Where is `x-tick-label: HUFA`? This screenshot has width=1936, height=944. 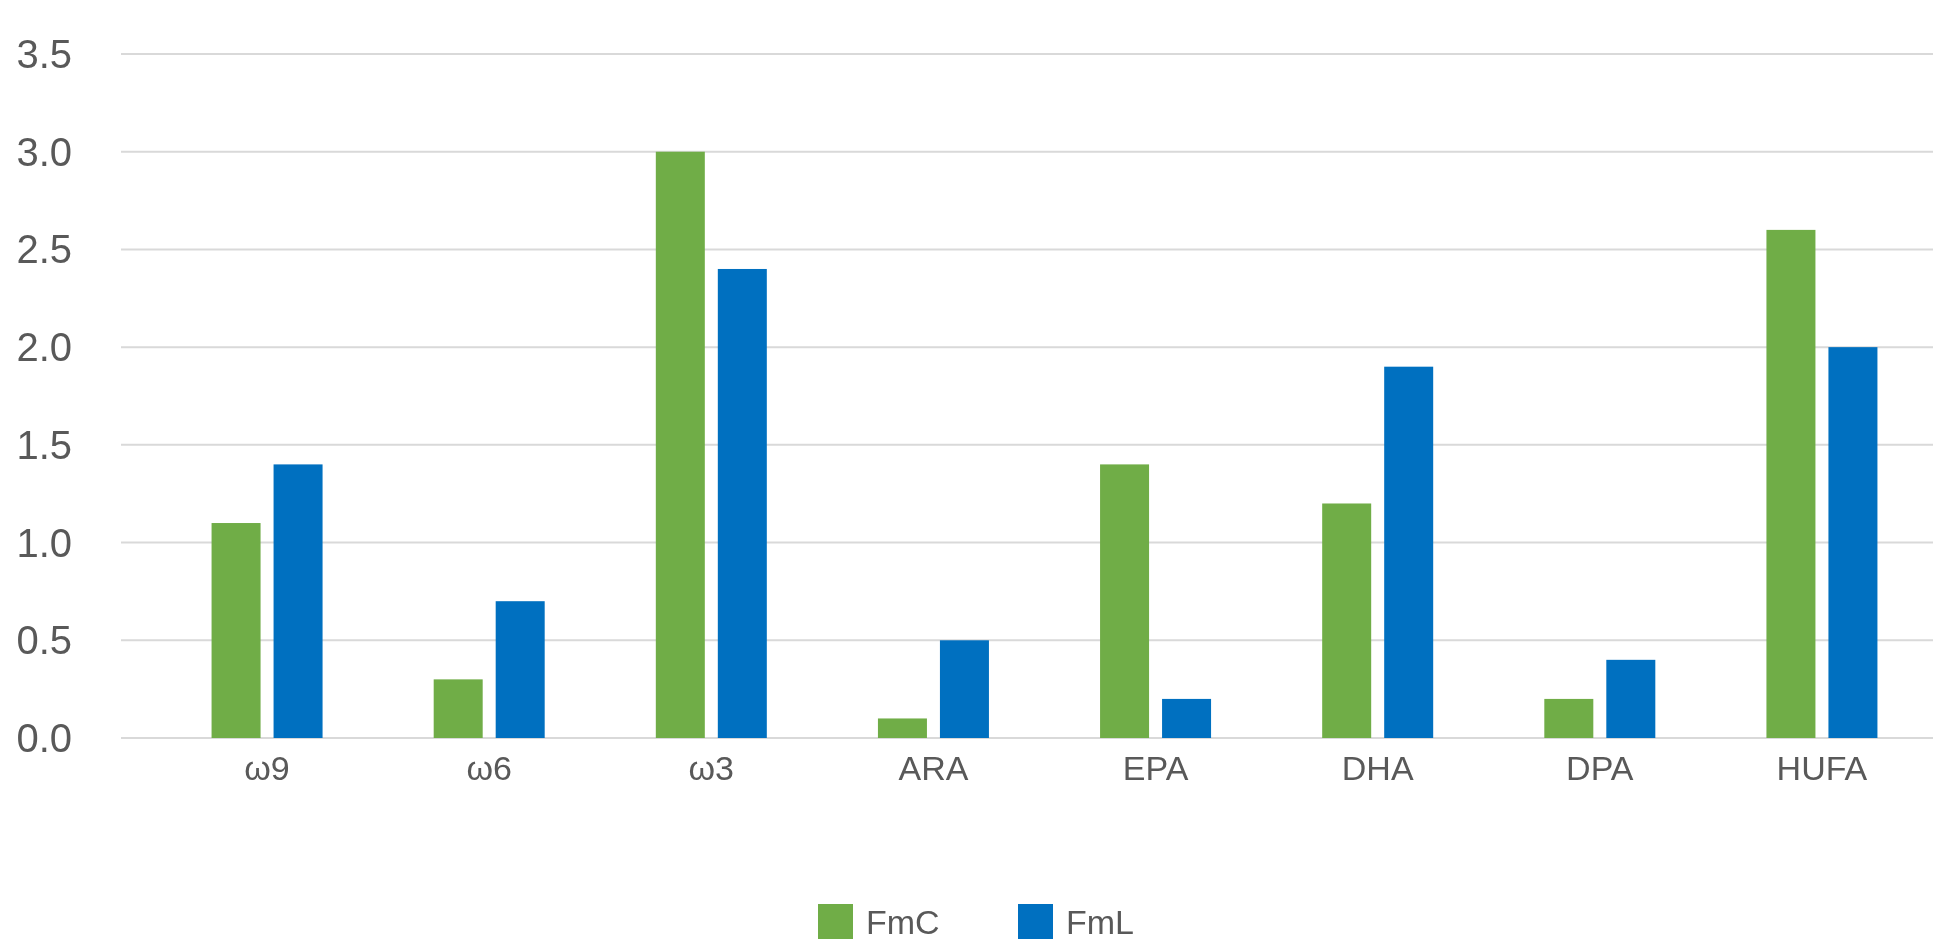 x-tick-label: HUFA is located at coordinates (1822, 768).